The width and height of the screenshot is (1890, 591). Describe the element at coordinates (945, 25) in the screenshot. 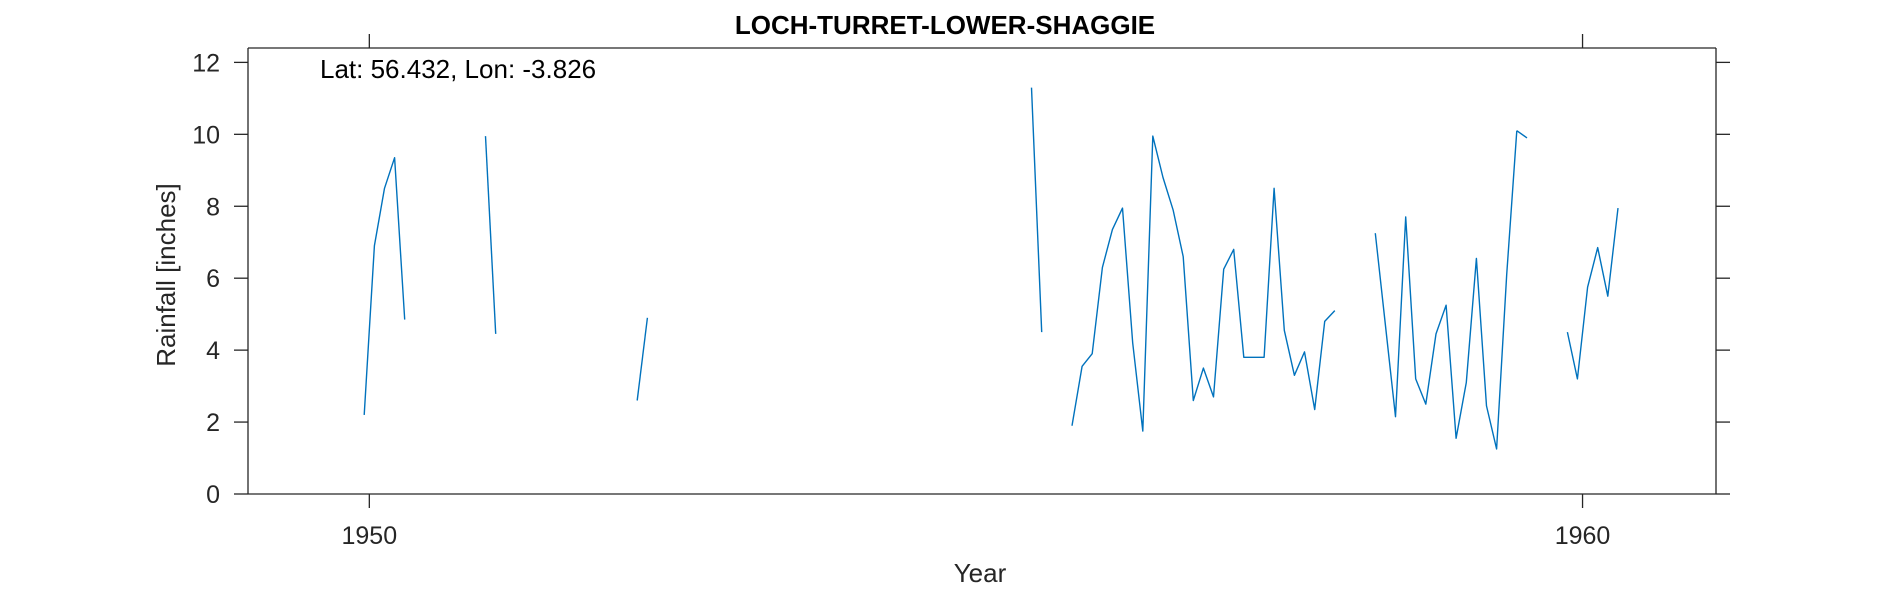

I see `chart-title: LOCH-TURRET-LOWER-SHAGGIE` at that location.